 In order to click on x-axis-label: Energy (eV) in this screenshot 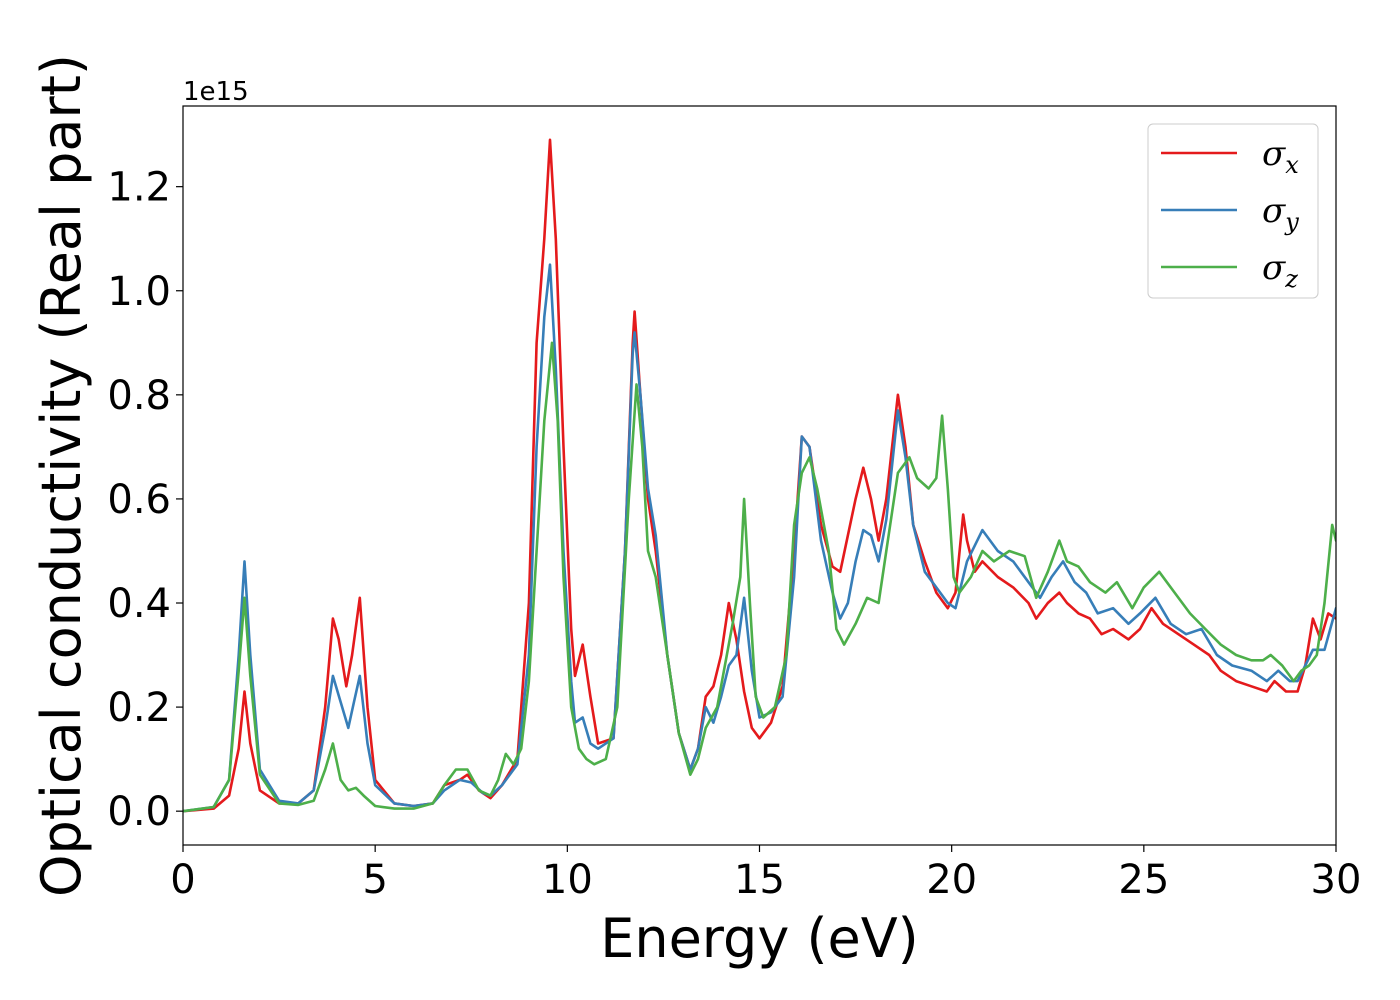, I will do `click(759, 938)`.